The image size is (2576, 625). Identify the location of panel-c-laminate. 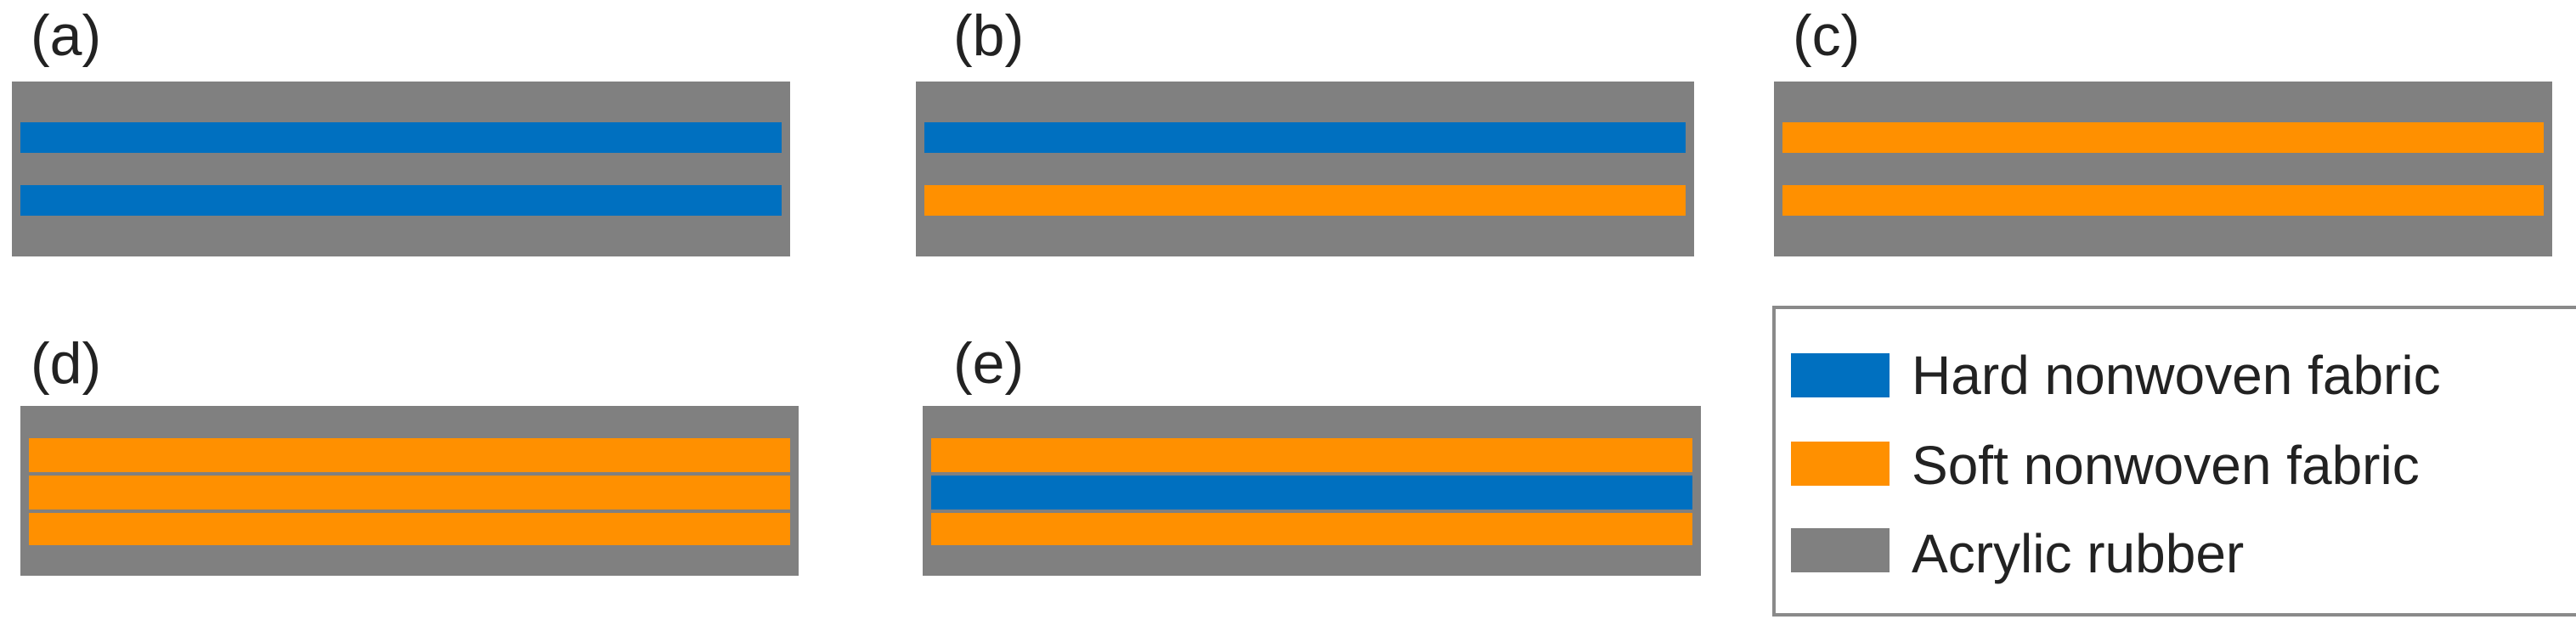
(2163, 169).